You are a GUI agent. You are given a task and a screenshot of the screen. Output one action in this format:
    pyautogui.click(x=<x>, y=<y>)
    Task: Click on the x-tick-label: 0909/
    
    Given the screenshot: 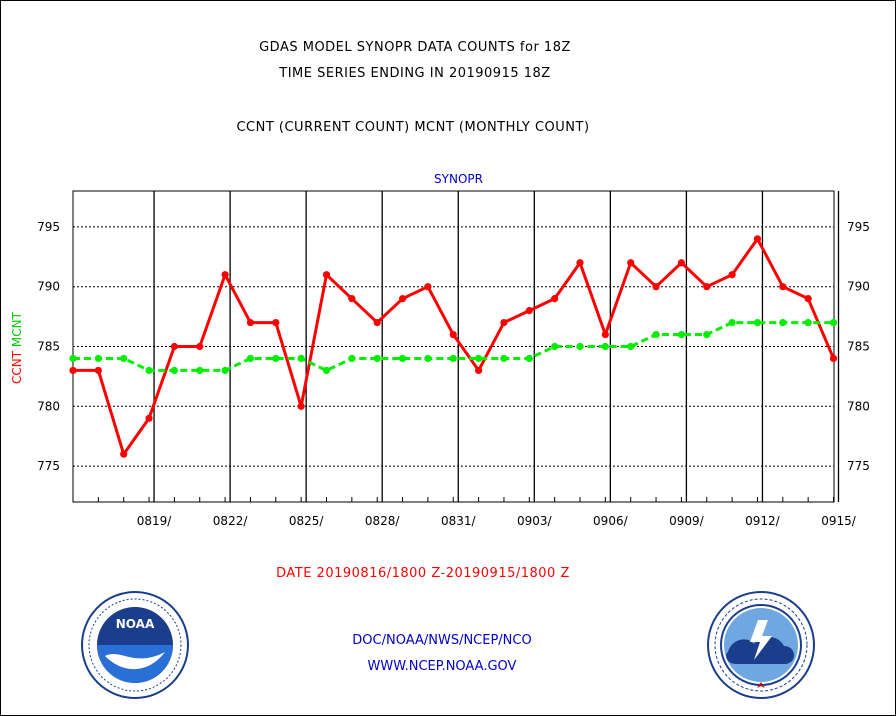 What is the action you would take?
    pyautogui.click(x=687, y=521)
    